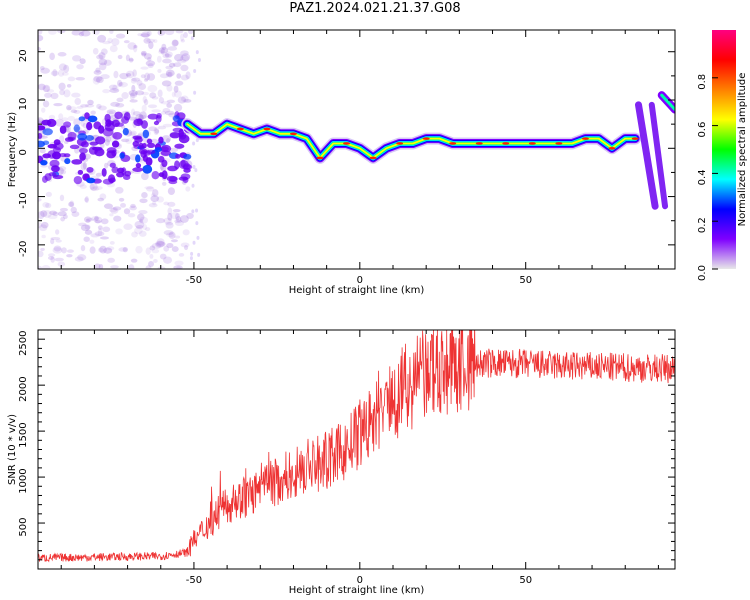 The width and height of the screenshot is (750, 600). Describe the element at coordinates (658, 155) in the screenshot. I see `streak` at that location.